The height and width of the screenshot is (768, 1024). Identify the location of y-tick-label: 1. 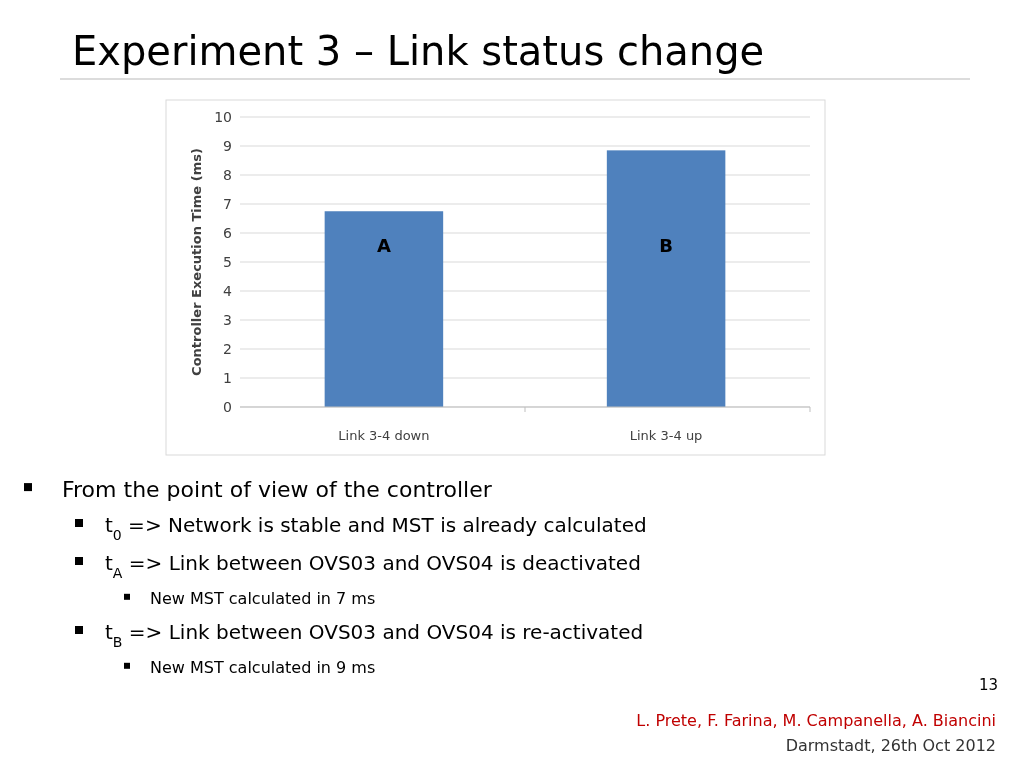
(227, 378).